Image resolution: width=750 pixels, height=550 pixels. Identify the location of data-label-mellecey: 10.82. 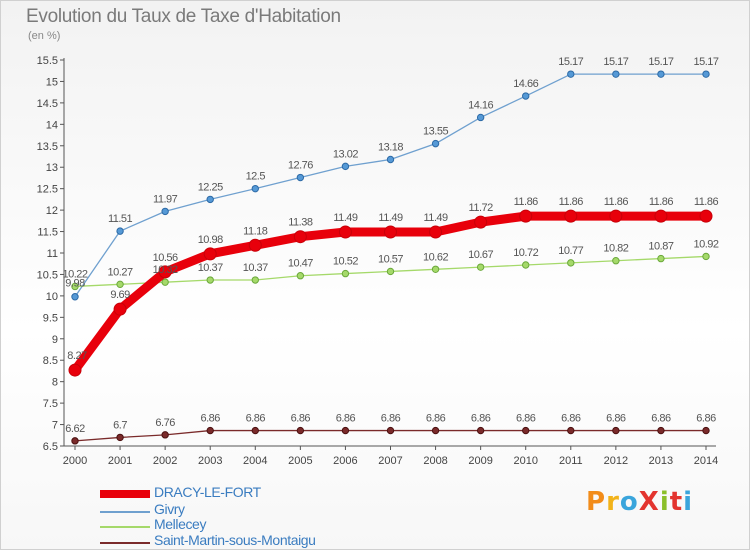
(615, 249).